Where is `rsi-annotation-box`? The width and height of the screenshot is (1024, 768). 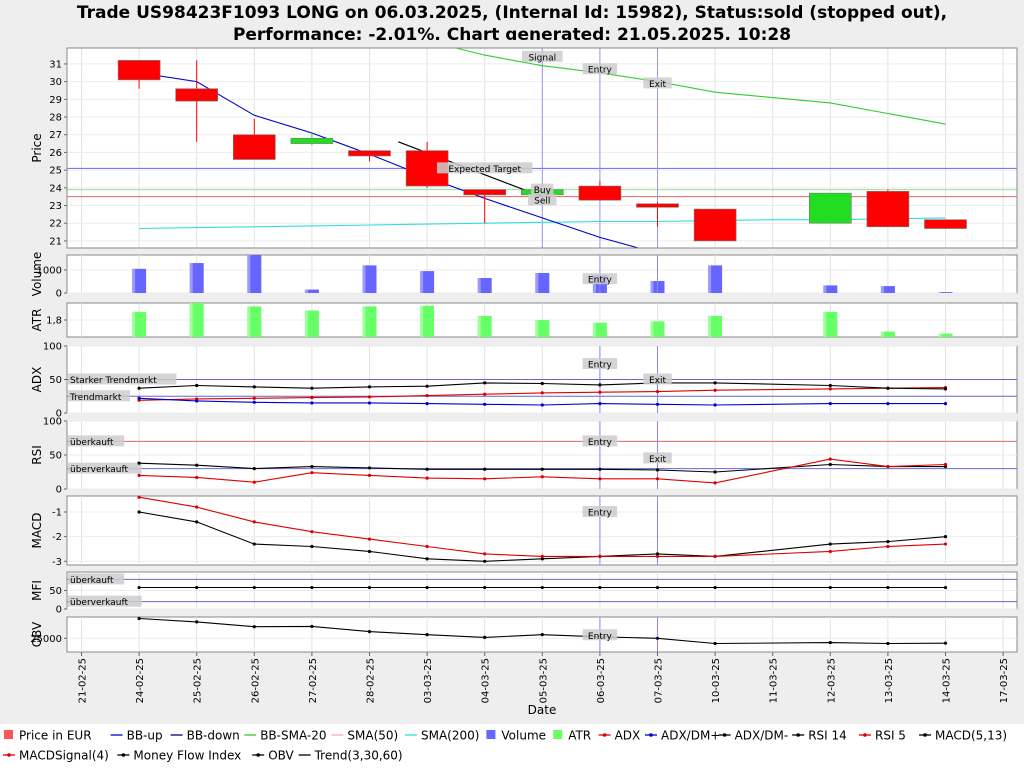 rsi-annotation-box is located at coordinates (600, 441).